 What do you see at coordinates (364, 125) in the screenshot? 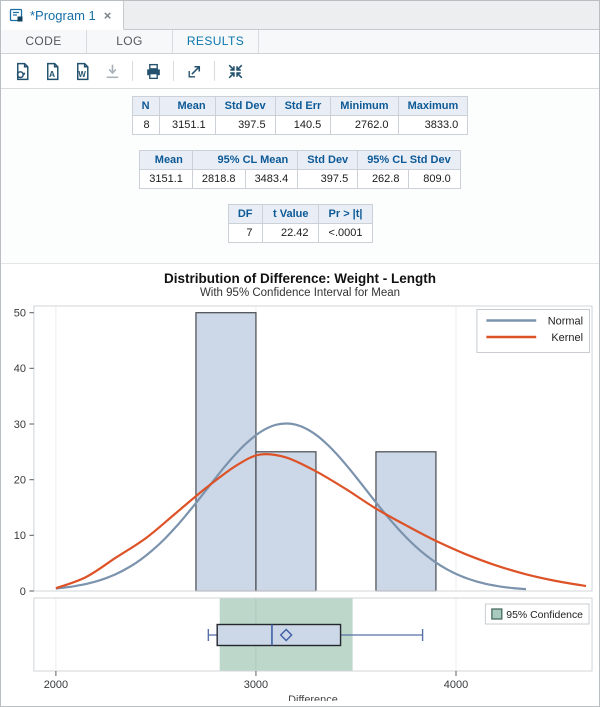
I see `table-cell: 2762.0` at bounding box center [364, 125].